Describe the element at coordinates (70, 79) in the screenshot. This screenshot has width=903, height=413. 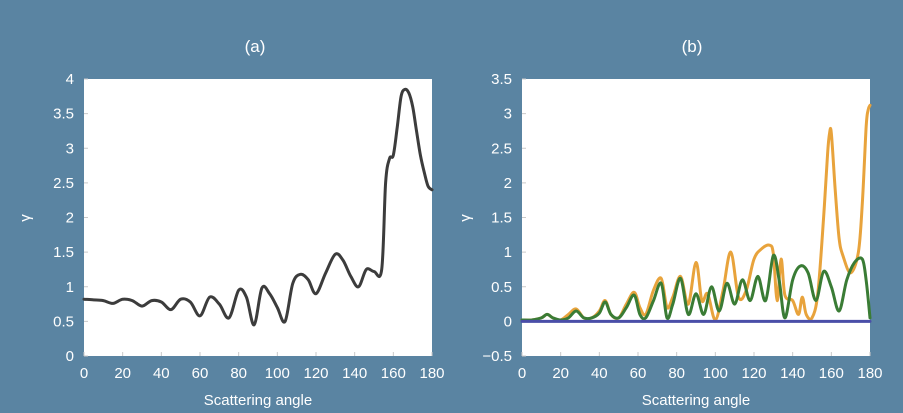
I see `y-tick-label: 4` at that location.